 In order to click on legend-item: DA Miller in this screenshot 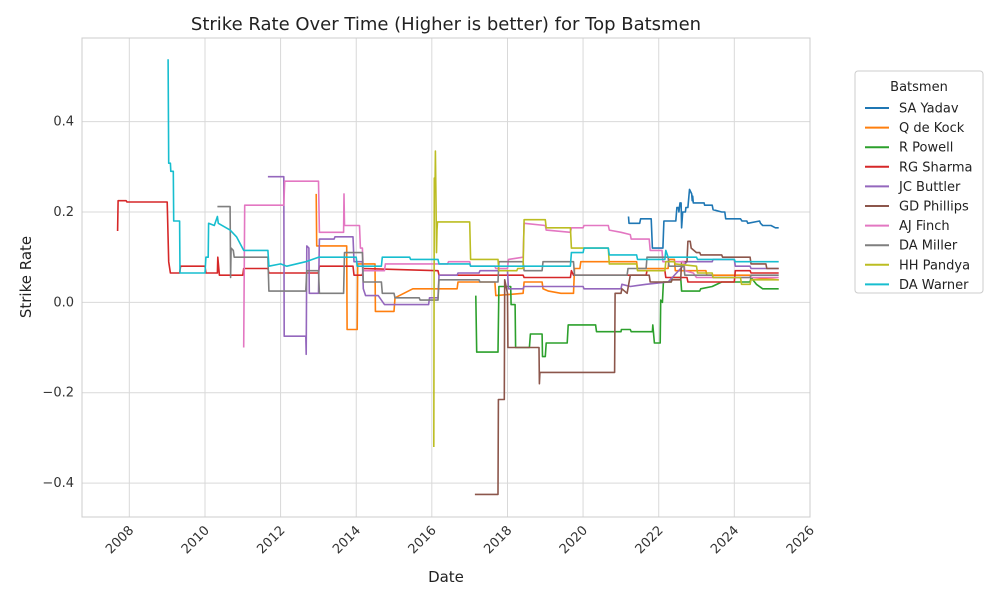, I will do `click(911, 246)`.